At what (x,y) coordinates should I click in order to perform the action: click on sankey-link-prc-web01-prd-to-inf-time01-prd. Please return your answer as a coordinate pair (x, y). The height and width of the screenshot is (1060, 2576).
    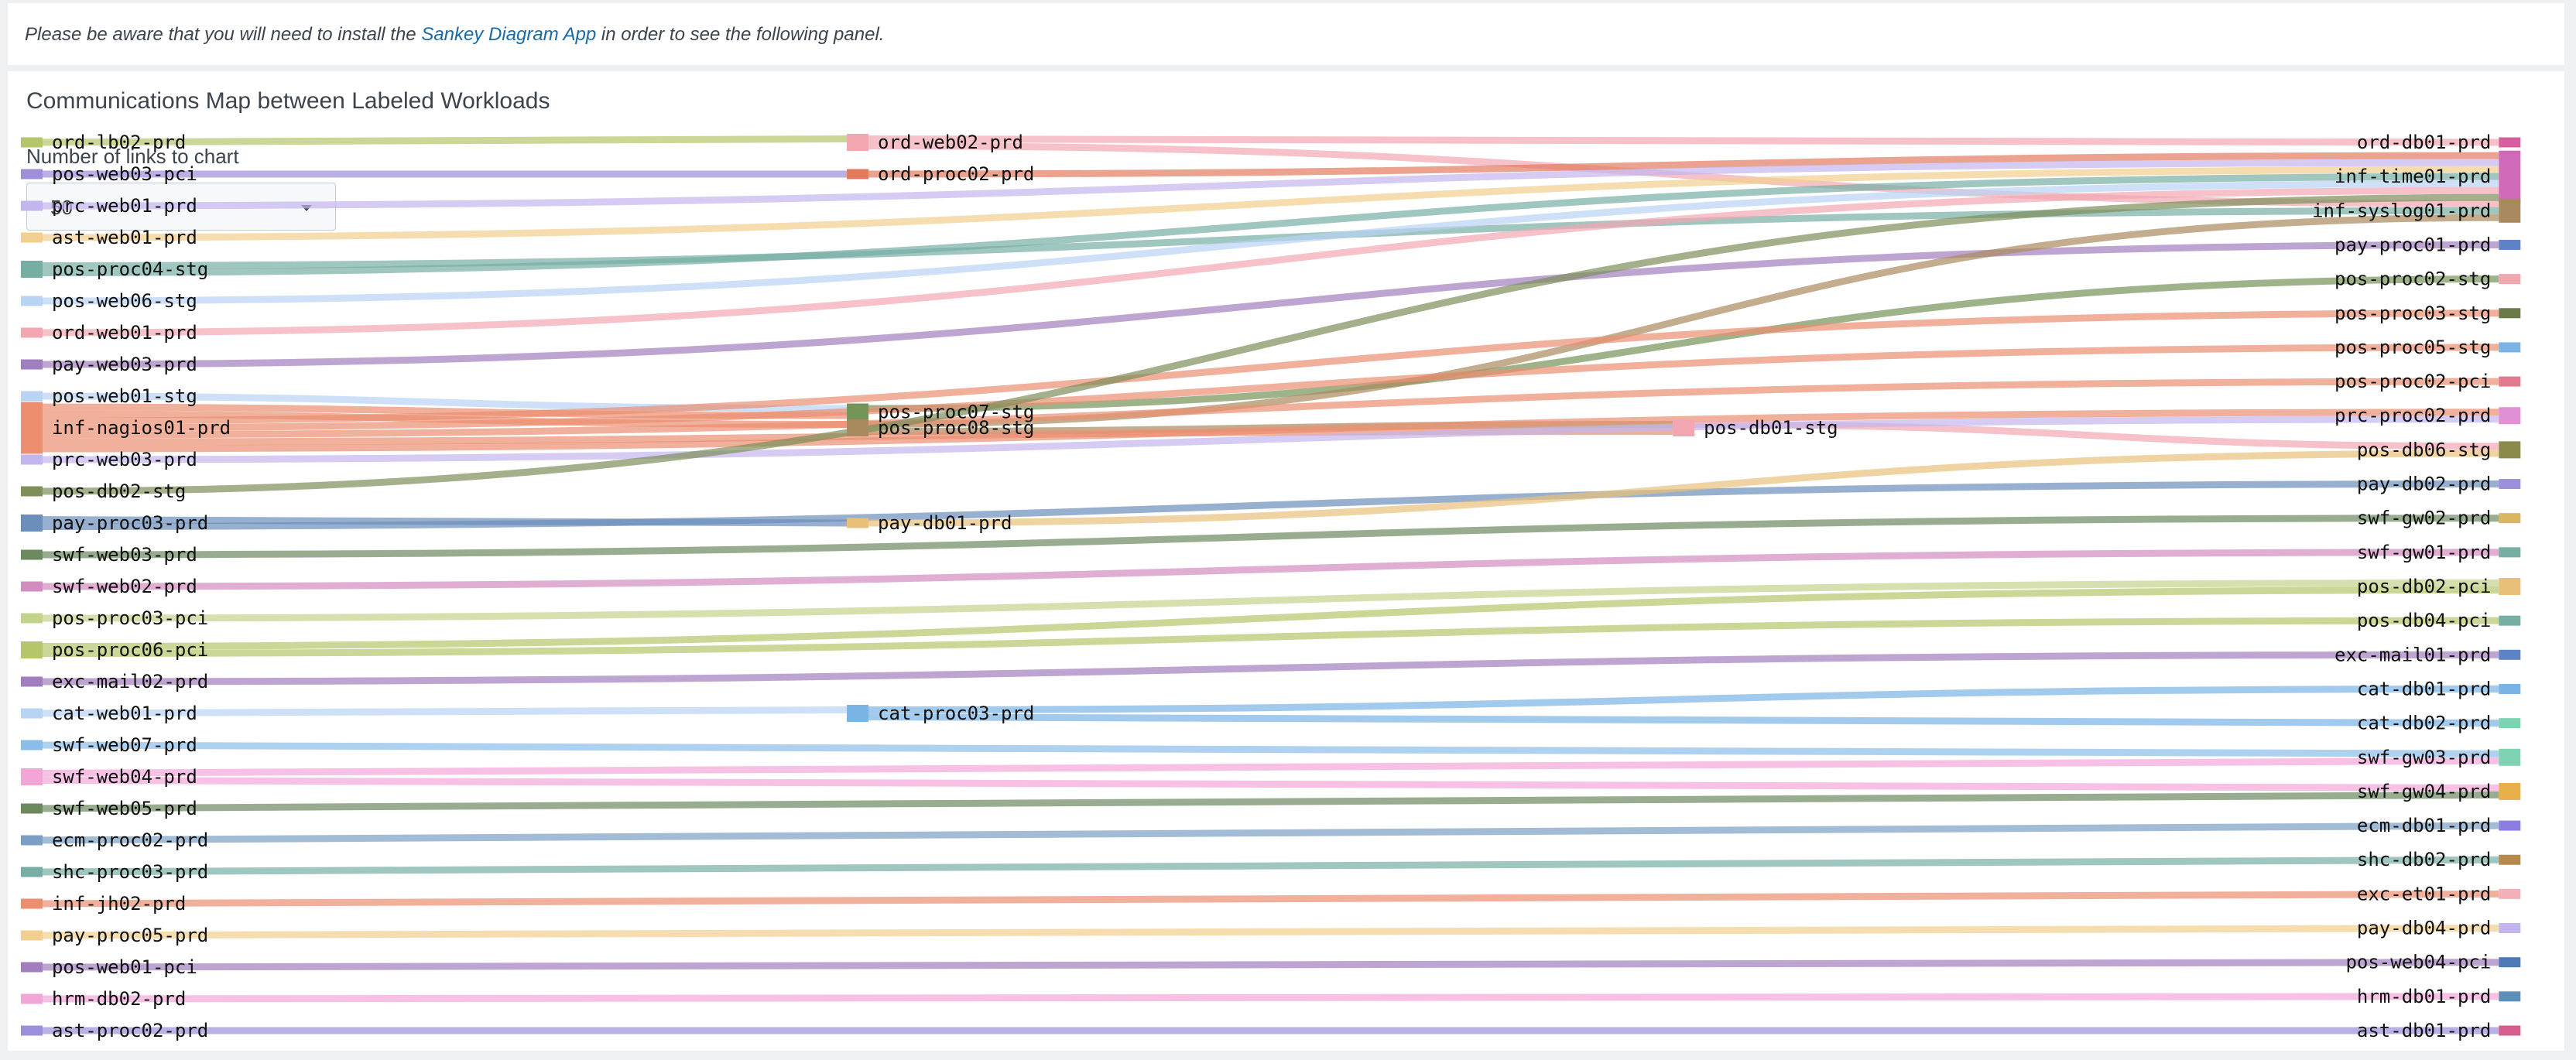
    Looking at the image, I should click on (1265, 185).